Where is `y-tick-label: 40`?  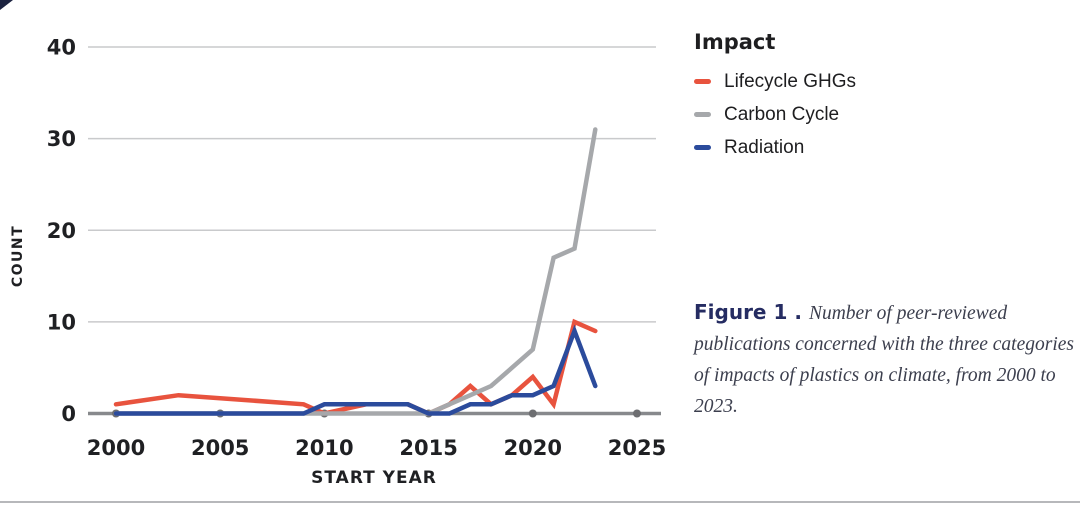
y-tick-label: 40 is located at coordinates (61, 48).